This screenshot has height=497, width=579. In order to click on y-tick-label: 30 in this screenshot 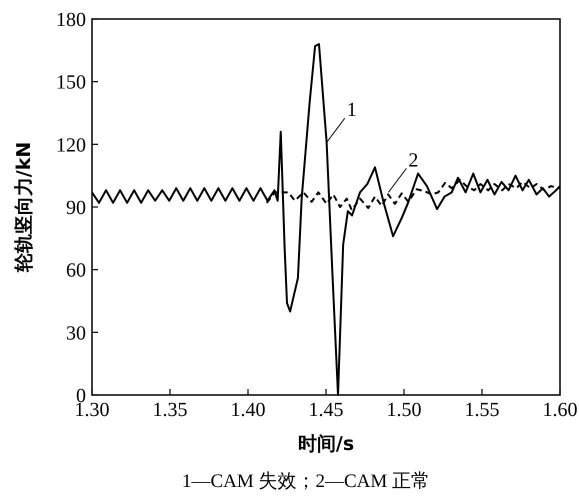, I will do `click(76, 333)`.